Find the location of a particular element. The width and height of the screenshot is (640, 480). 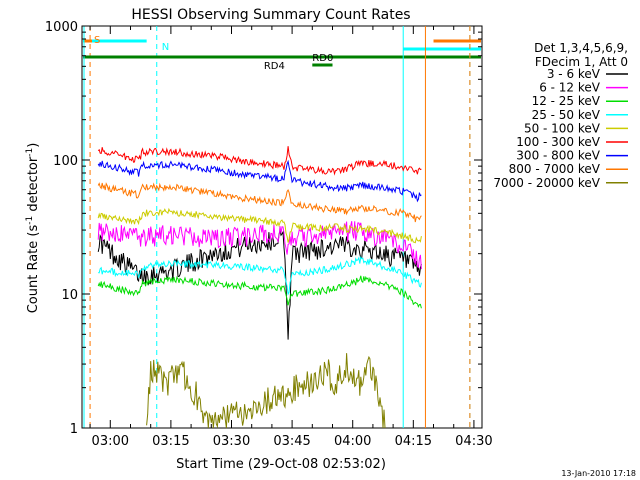

legend-label: 7000 - 20000 keV is located at coordinates (546, 183).